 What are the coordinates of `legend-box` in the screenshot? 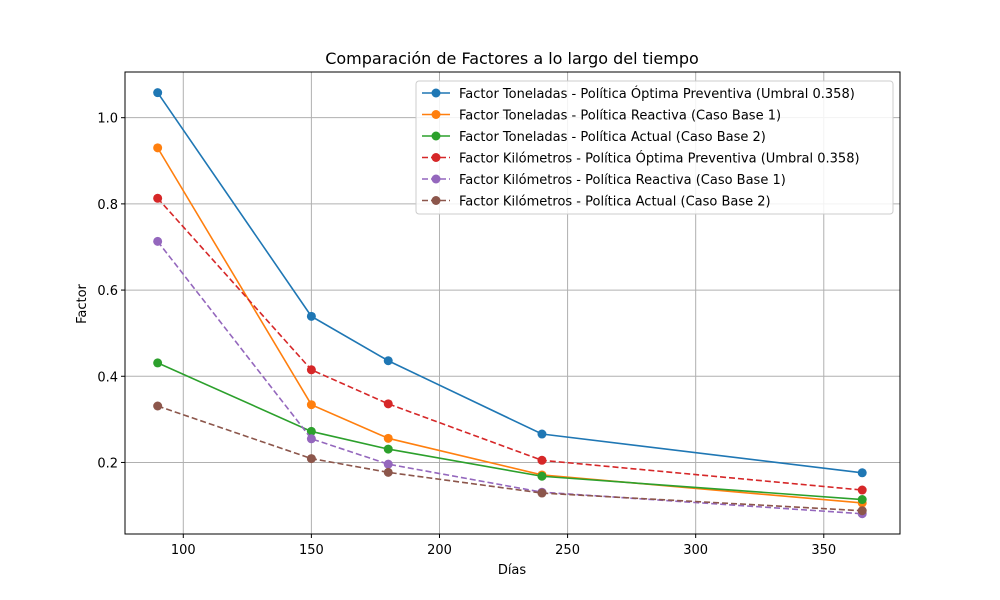 It's located at (654, 147).